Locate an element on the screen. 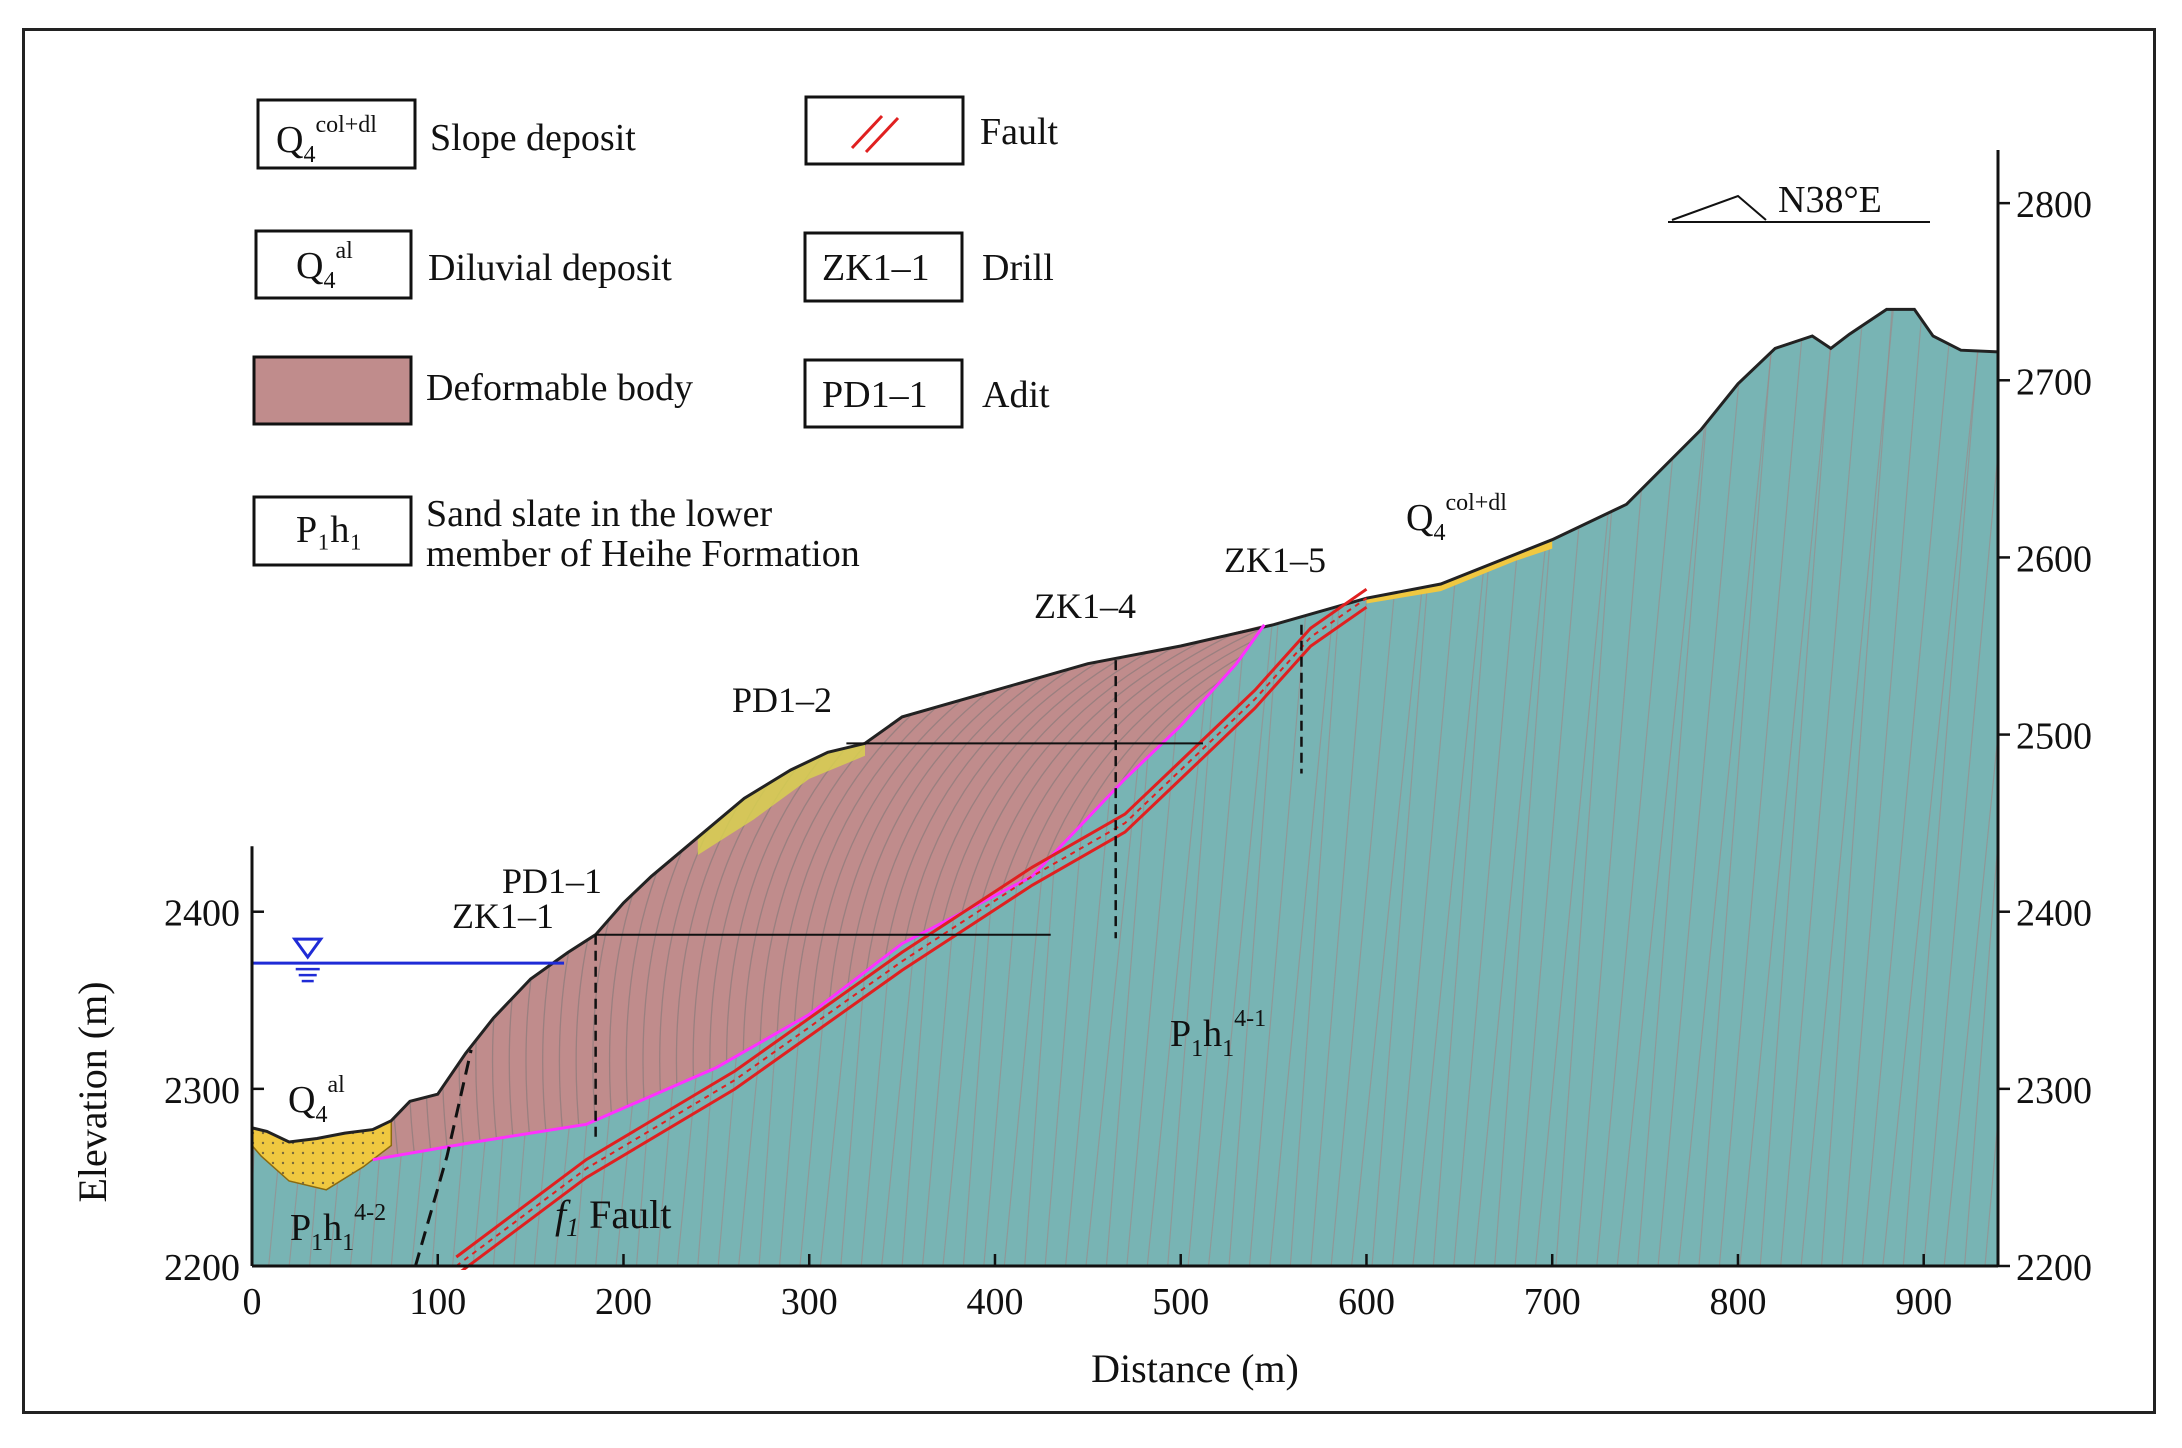 The image size is (2182, 1448). legend-label-drill: Drill is located at coordinates (1018, 268).